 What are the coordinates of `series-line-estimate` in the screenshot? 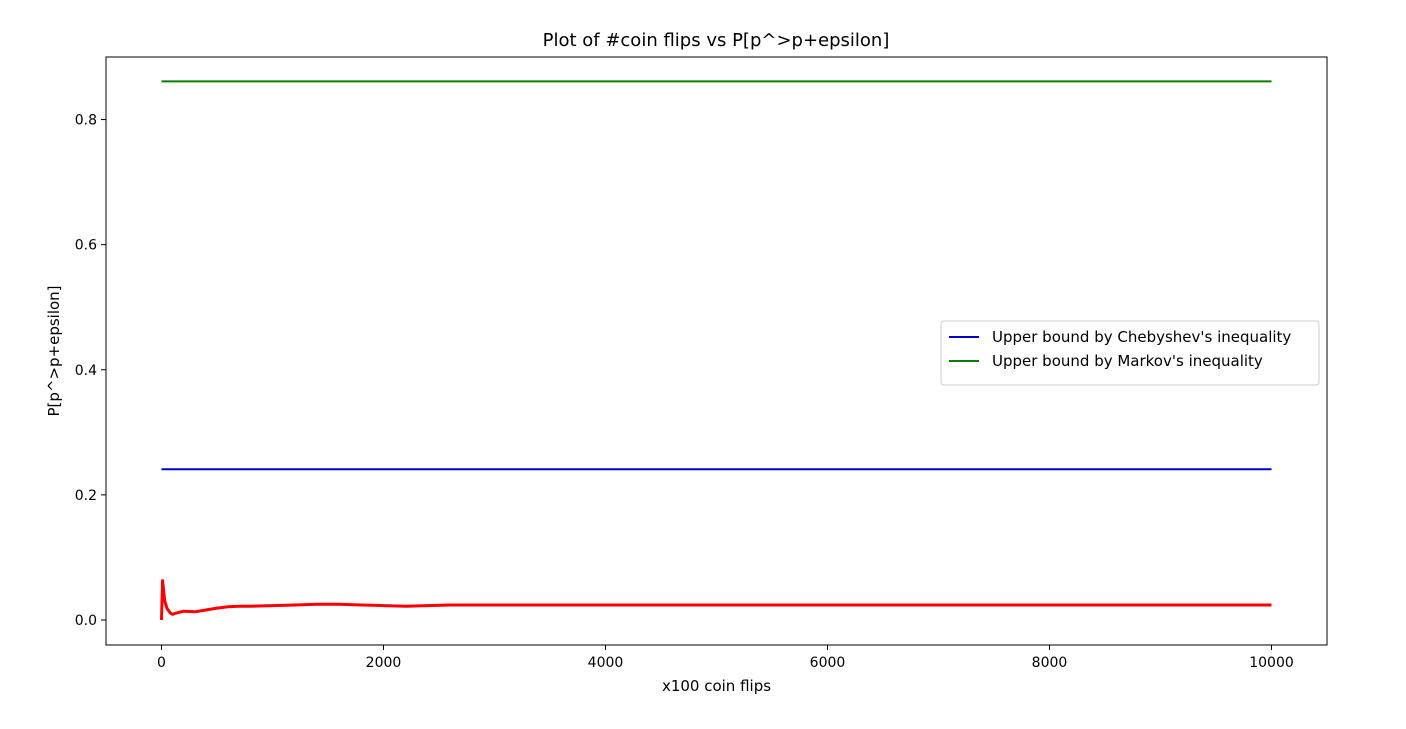 It's located at (716, 600).